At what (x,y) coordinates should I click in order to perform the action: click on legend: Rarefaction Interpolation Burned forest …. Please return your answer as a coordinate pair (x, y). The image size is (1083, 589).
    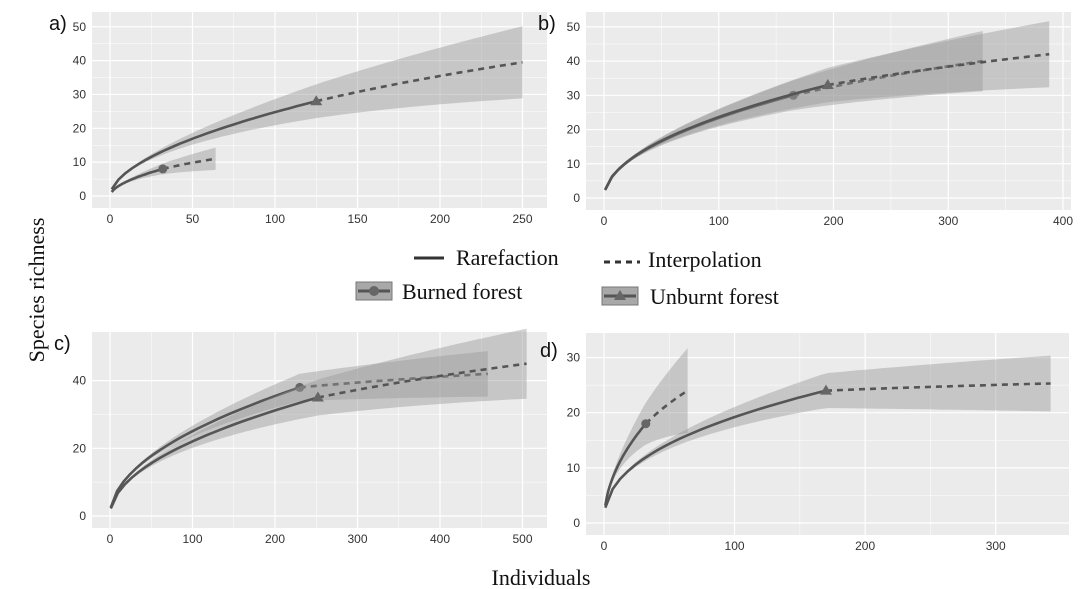
    Looking at the image, I should click on (567, 277).